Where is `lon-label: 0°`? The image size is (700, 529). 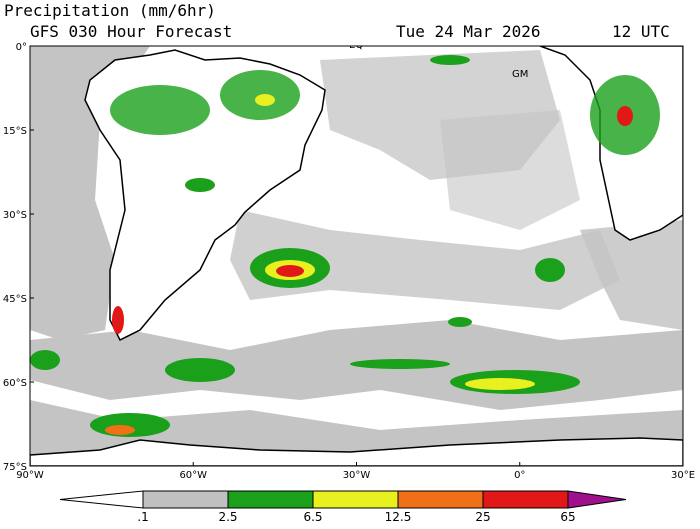
lon-label: 0° is located at coordinates (519, 475).